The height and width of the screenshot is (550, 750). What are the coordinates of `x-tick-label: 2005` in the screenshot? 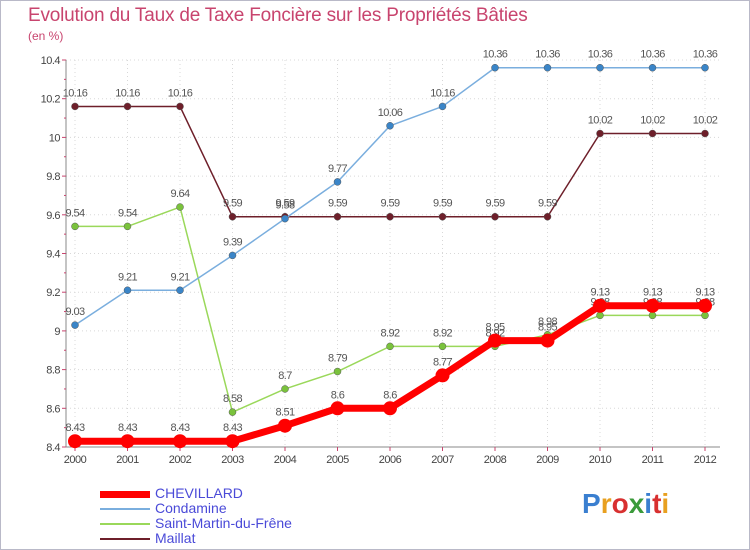 It's located at (337, 460).